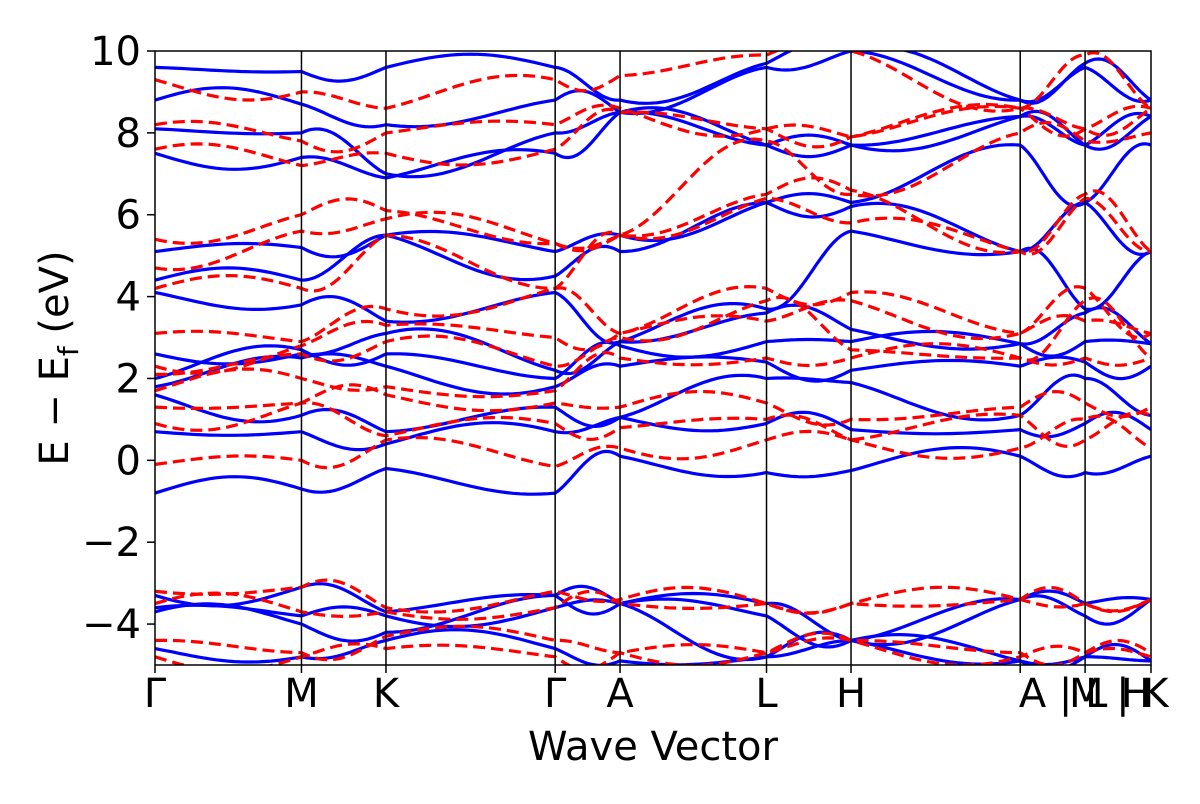 This screenshot has width=1200, height=804. Describe the element at coordinates (128, 298) in the screenshot. I see `y-tick-label: 4` at that location.